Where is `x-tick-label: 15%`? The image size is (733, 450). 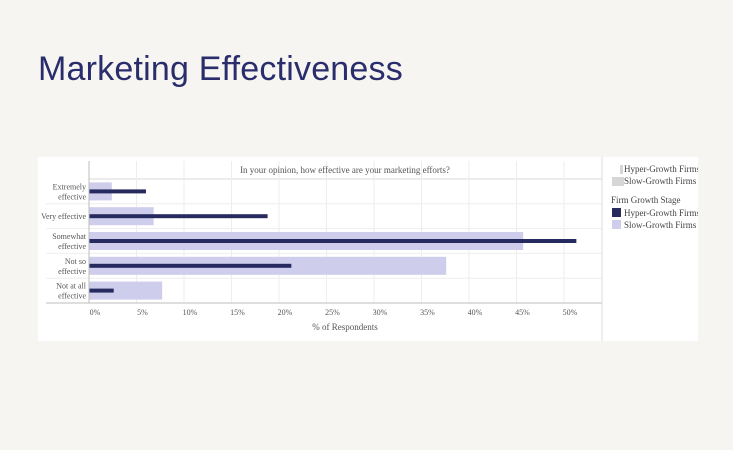
x-tick-label: 15% is located at coordinates (237, 312).